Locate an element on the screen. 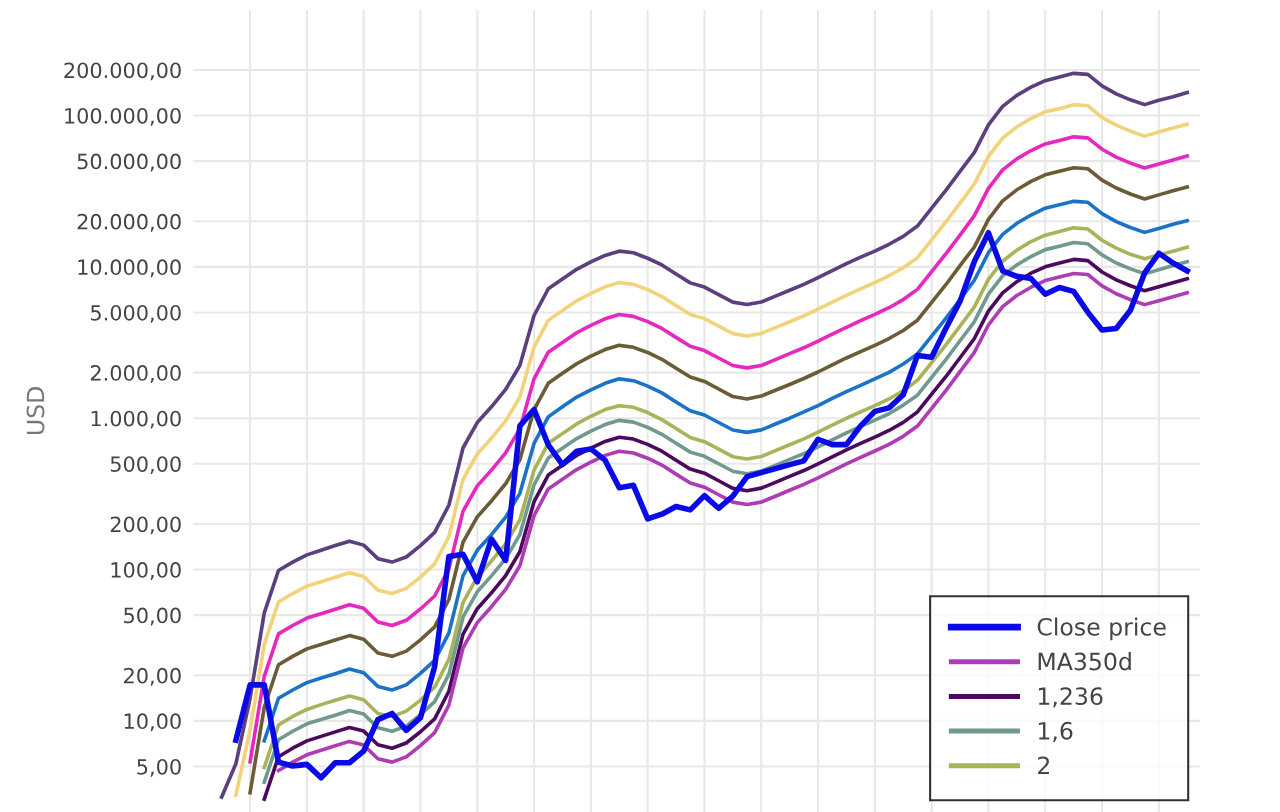 This screenshot has height=812, width=1280. y-tick-label: 200,00 is located at coordinates (145, 525).